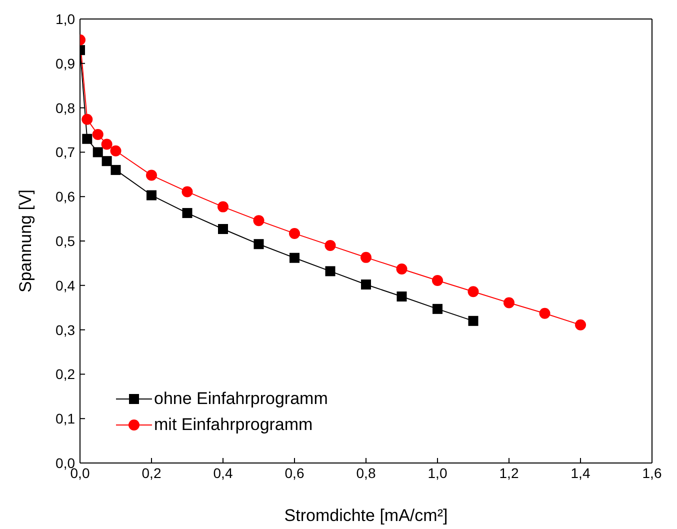 The width and height of the screenshot is (677, 529). I want to click on x-axis-title: Stromdichte [mA/cm²], so click(366, 515).